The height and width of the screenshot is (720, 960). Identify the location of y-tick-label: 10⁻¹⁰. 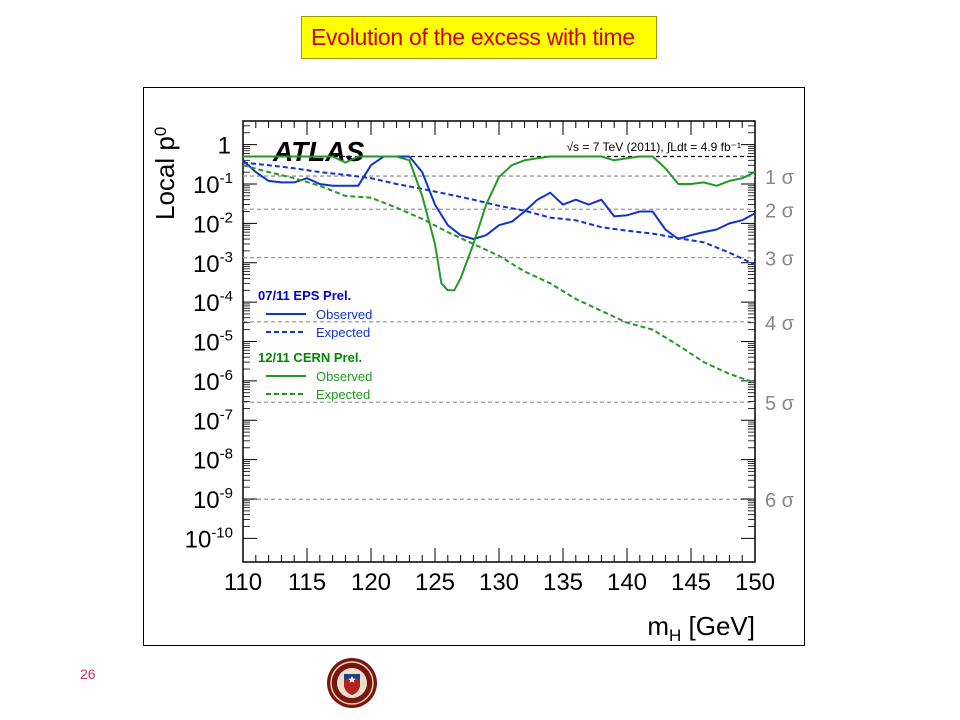
(209, 538).